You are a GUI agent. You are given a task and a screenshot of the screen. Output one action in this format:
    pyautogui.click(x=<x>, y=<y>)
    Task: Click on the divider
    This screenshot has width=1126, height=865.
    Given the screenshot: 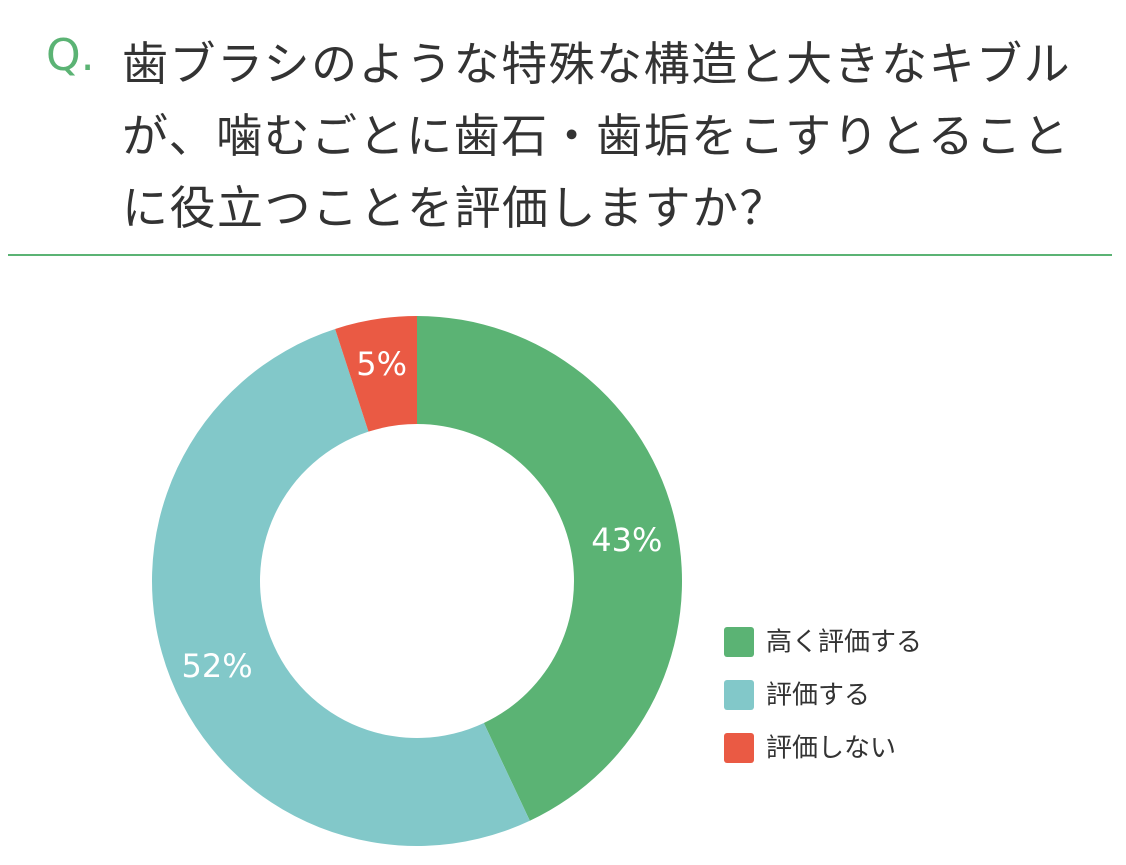 What is the action you would take?
    pyautogui.click(x=560, y=255)
    